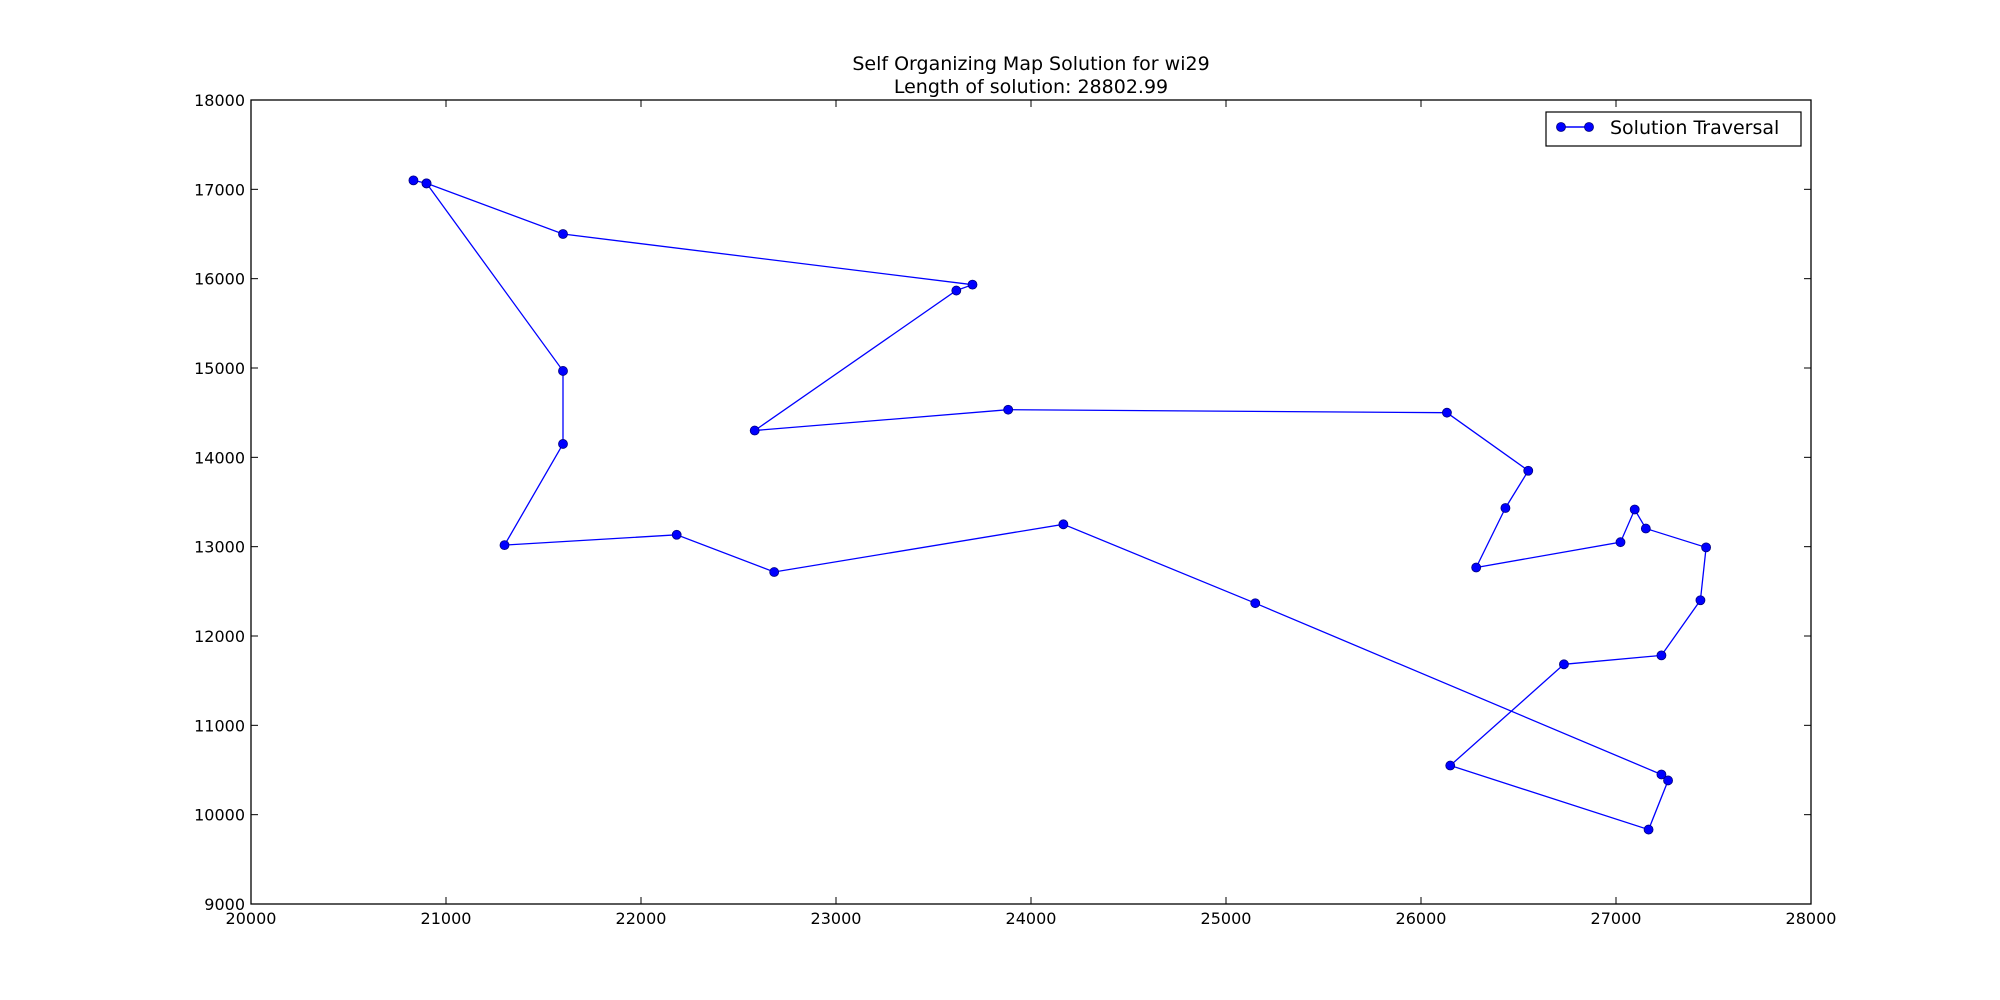 The height and width of the screenshot is (1000, 2000). What do you see at coordinates (1589, 127) in the screenshot?
I see `legend-marker-right` at bounding box center [1589, 127].